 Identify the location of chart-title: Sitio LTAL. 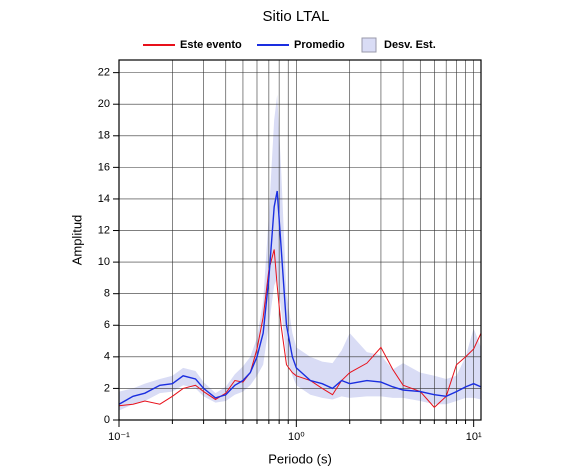
(296, 16).